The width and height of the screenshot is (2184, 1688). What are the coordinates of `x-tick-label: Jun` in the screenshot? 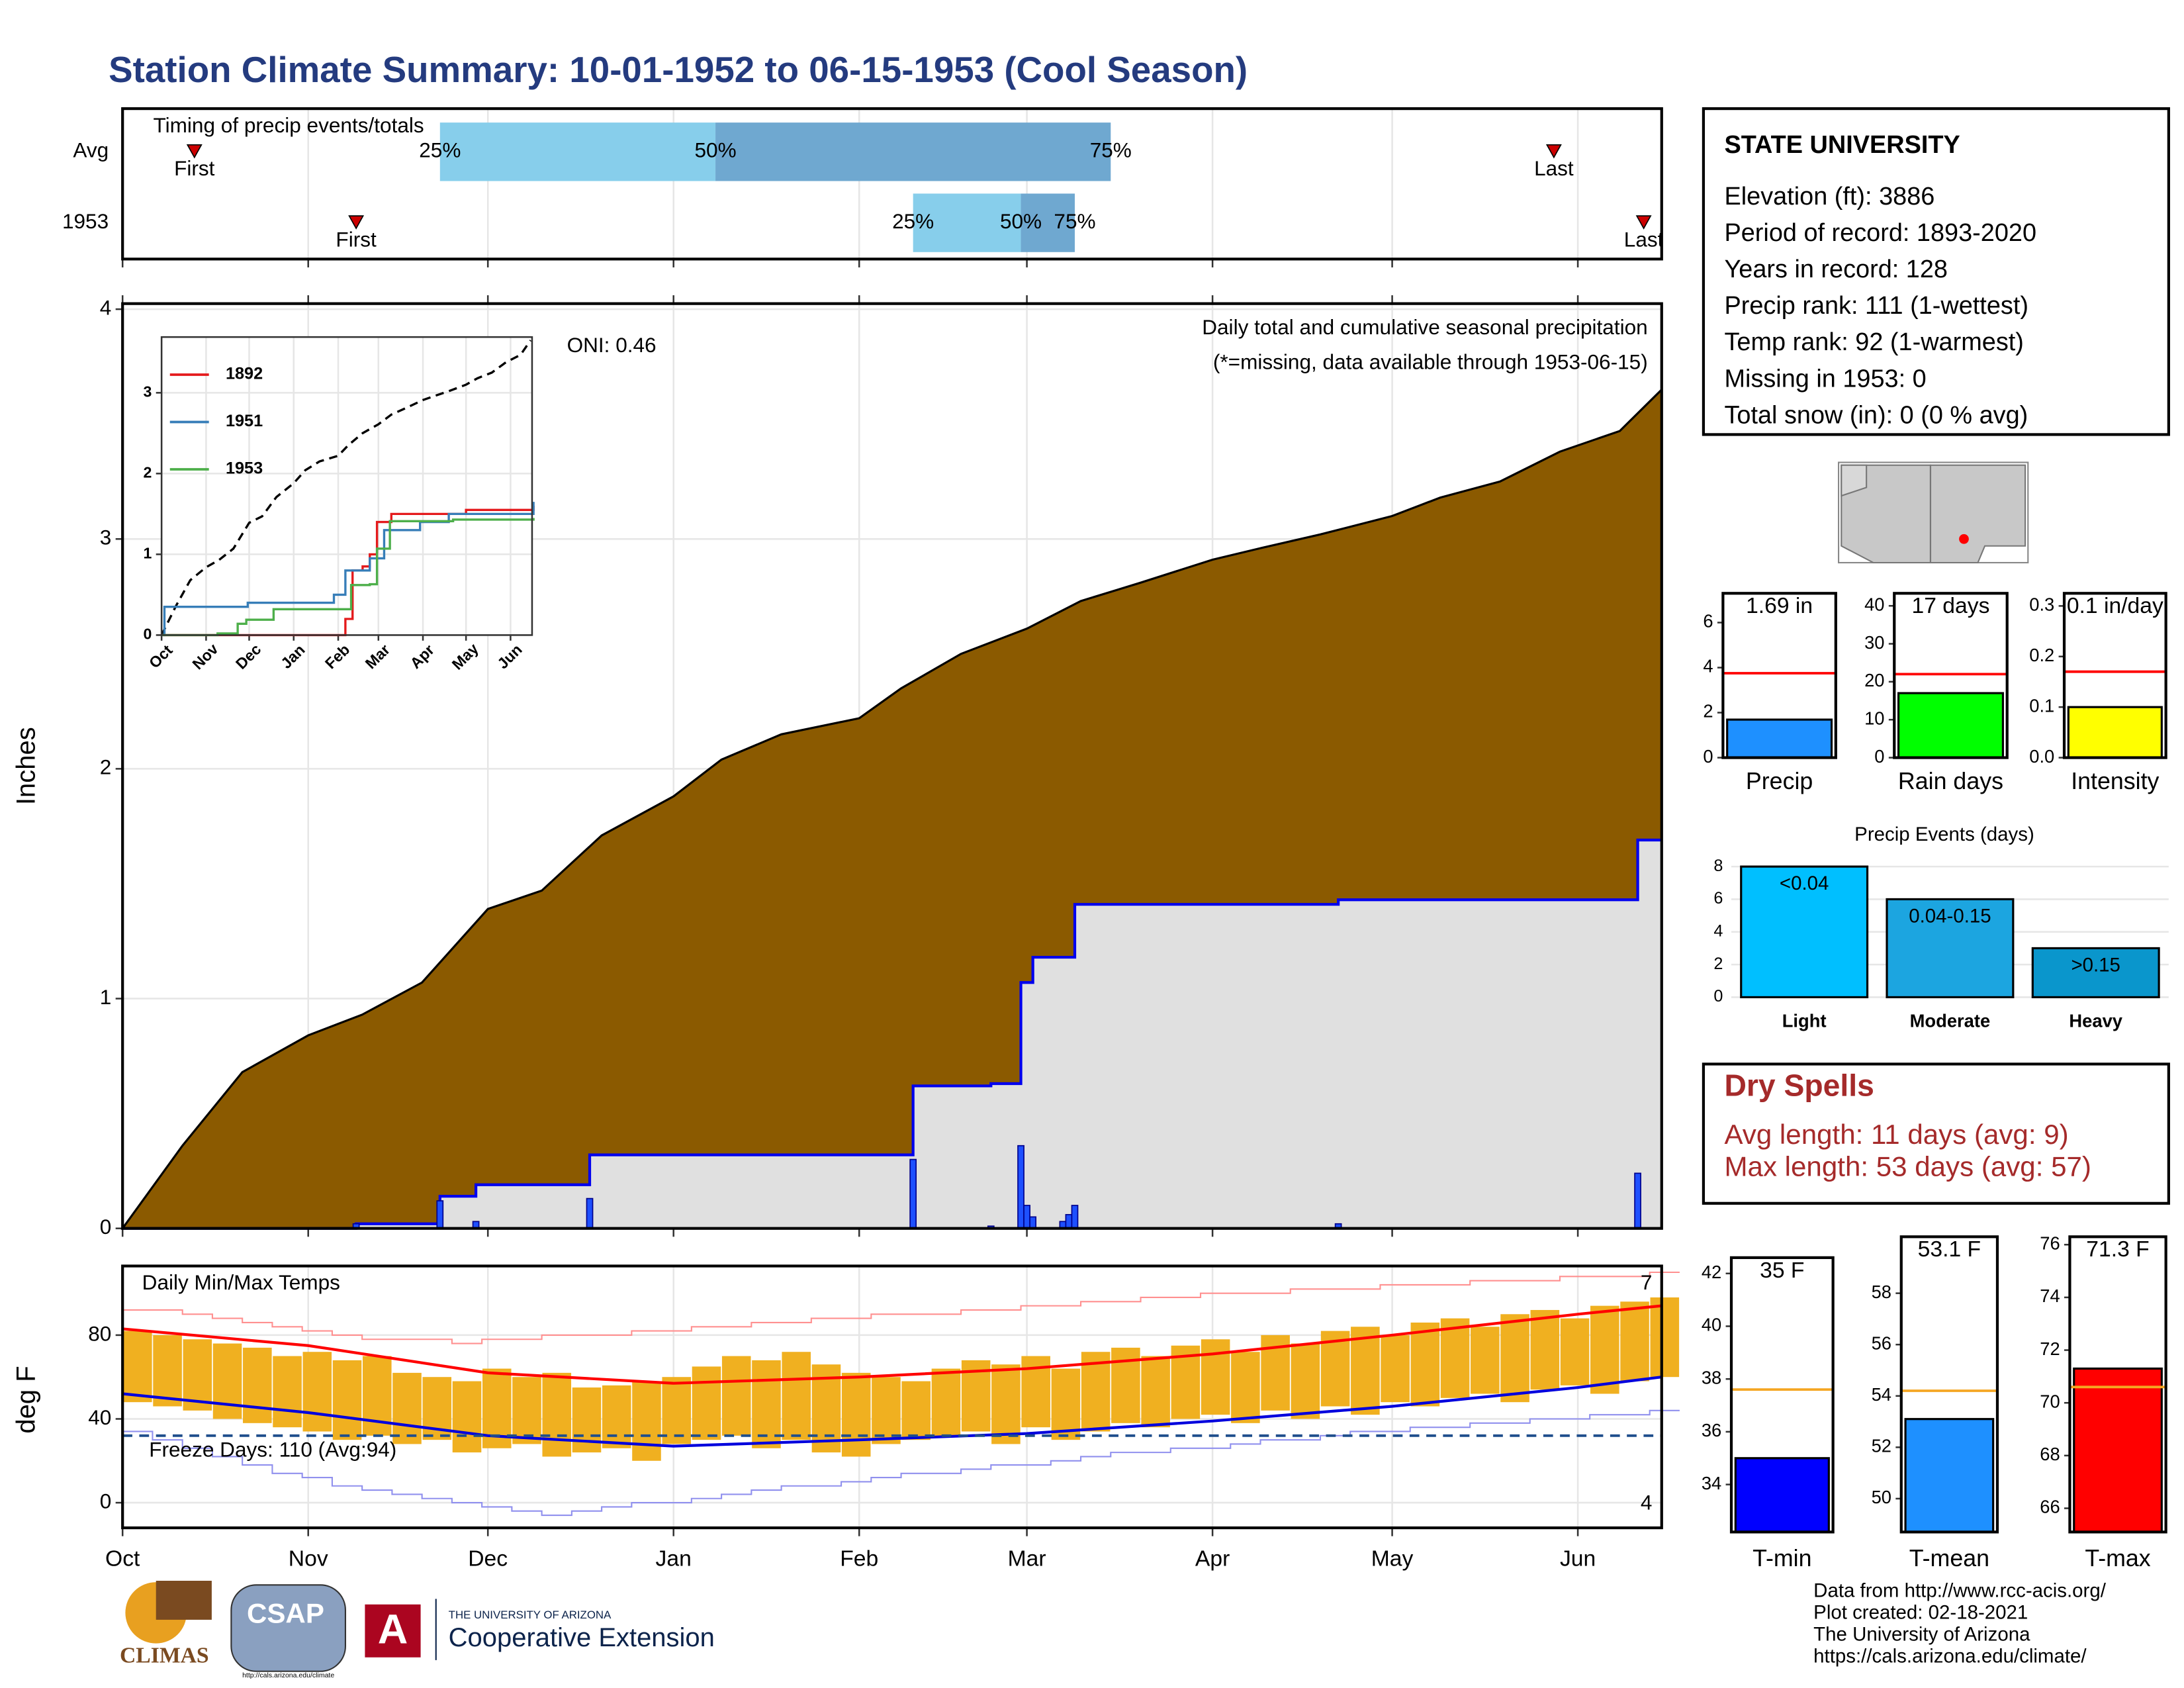 It's located at (1578, 1558).